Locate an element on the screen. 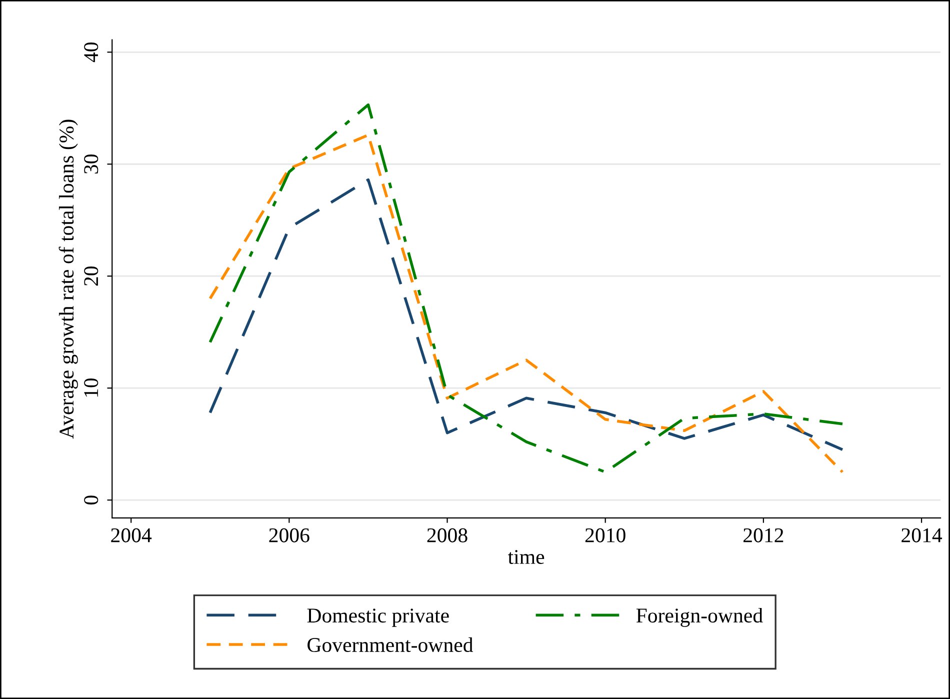 The image size is (950, 699). y-tick-label: 10 is located at coordinates (91, 387).